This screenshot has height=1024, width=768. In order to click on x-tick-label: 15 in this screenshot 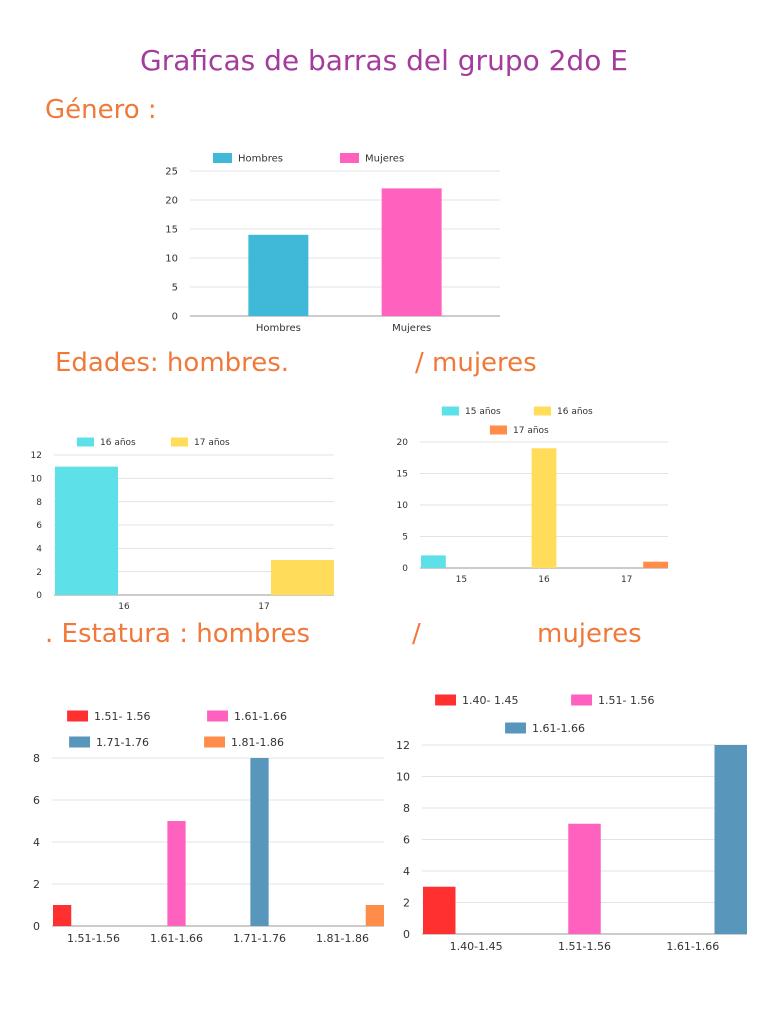, I will do `click(461, 580)`.